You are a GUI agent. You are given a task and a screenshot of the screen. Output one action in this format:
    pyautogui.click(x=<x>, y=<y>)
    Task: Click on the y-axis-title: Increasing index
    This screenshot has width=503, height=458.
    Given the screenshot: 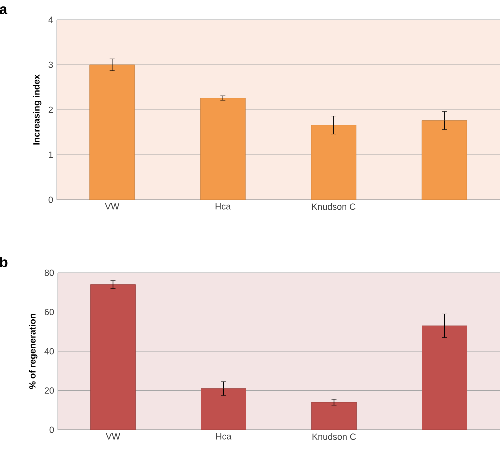 What is the action you would take?
    pyautogui.click(x=37, y=109)
    